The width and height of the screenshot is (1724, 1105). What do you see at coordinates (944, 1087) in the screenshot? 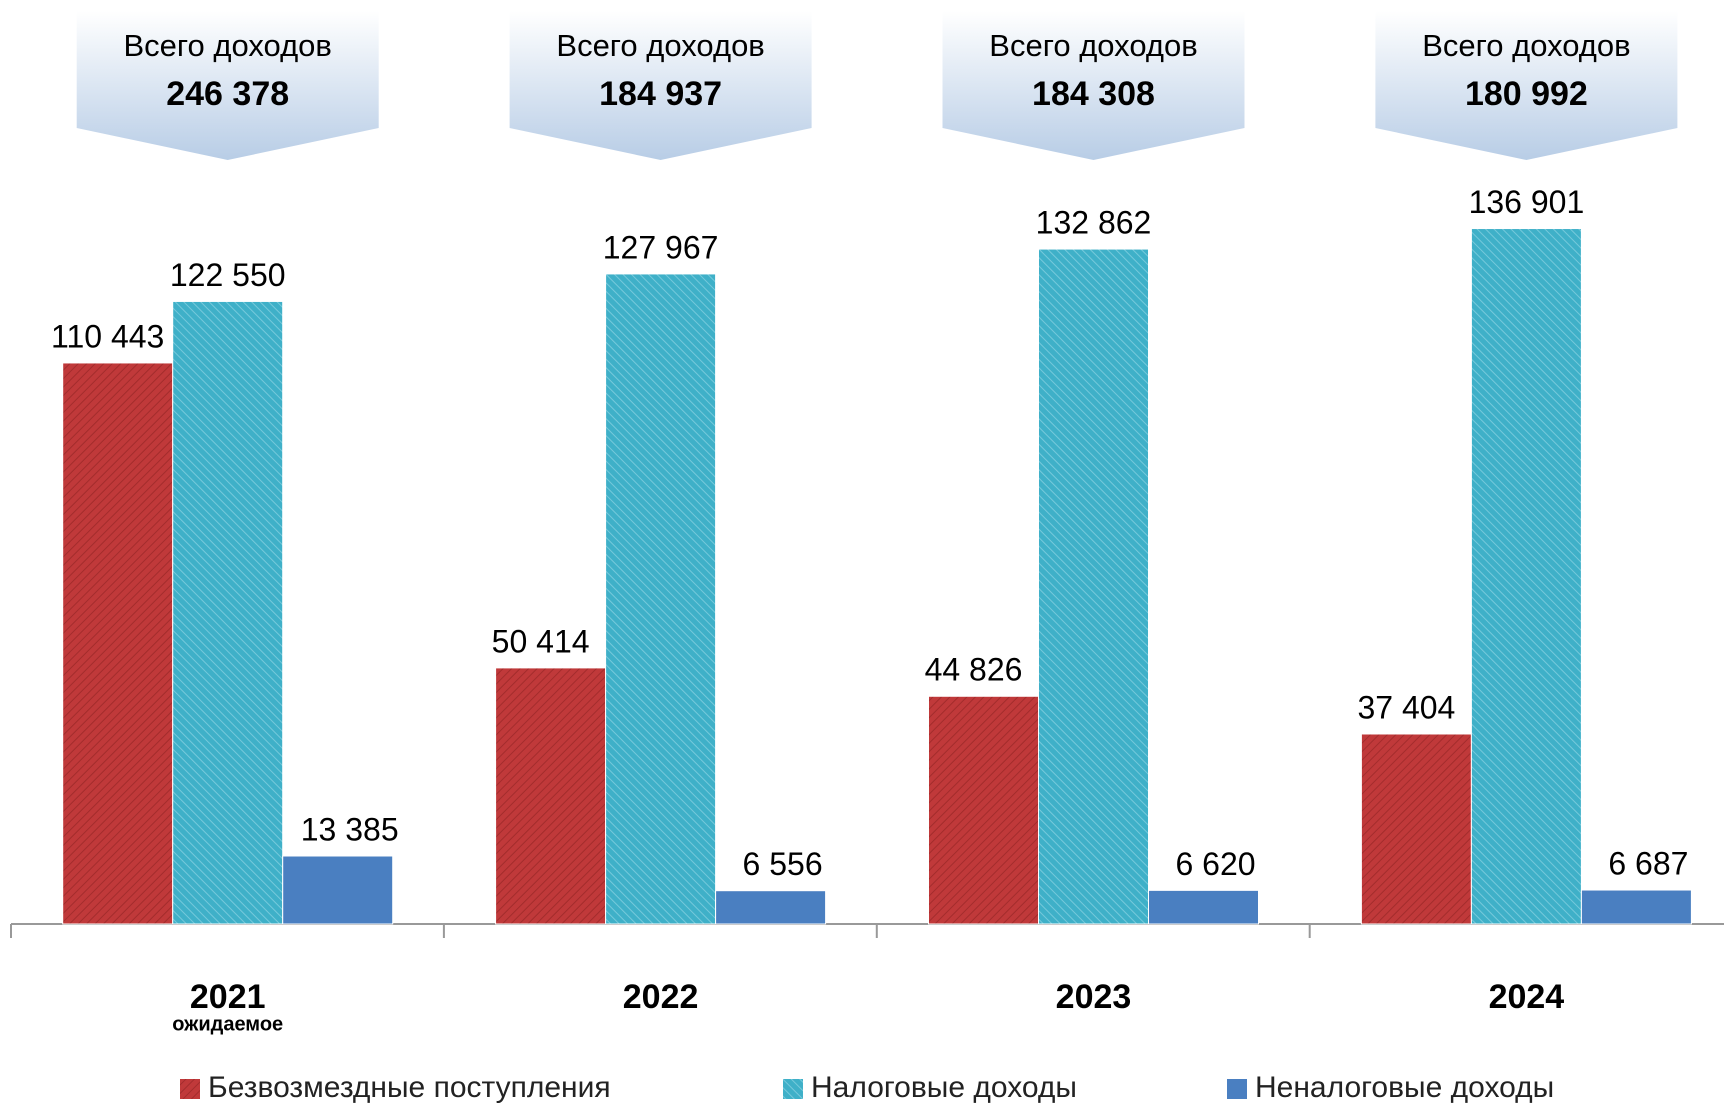
I see `legend-label: Налоговые доходы` at bounding box center [944, 1087].